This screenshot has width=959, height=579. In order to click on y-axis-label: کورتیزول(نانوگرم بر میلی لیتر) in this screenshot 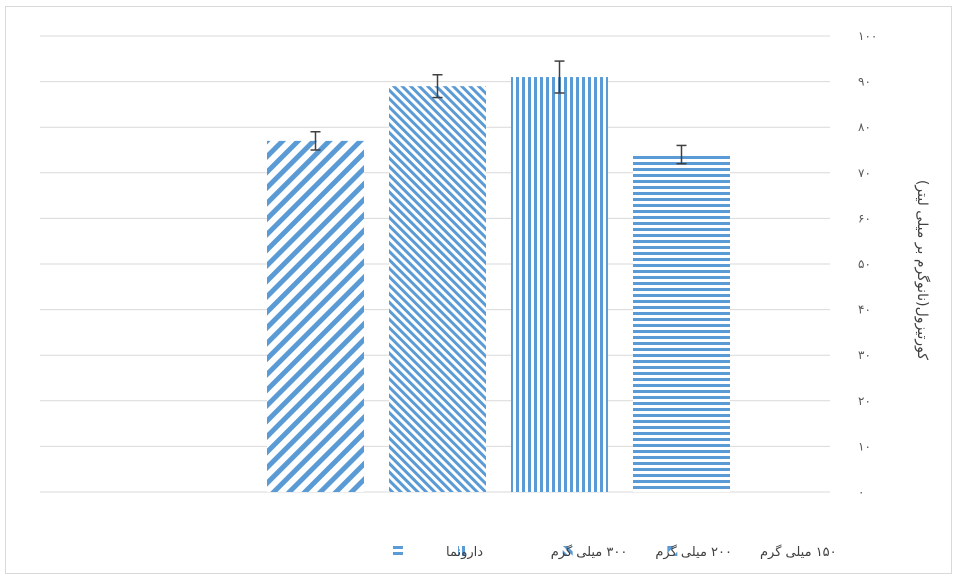, I will do `click(922, 270)`.